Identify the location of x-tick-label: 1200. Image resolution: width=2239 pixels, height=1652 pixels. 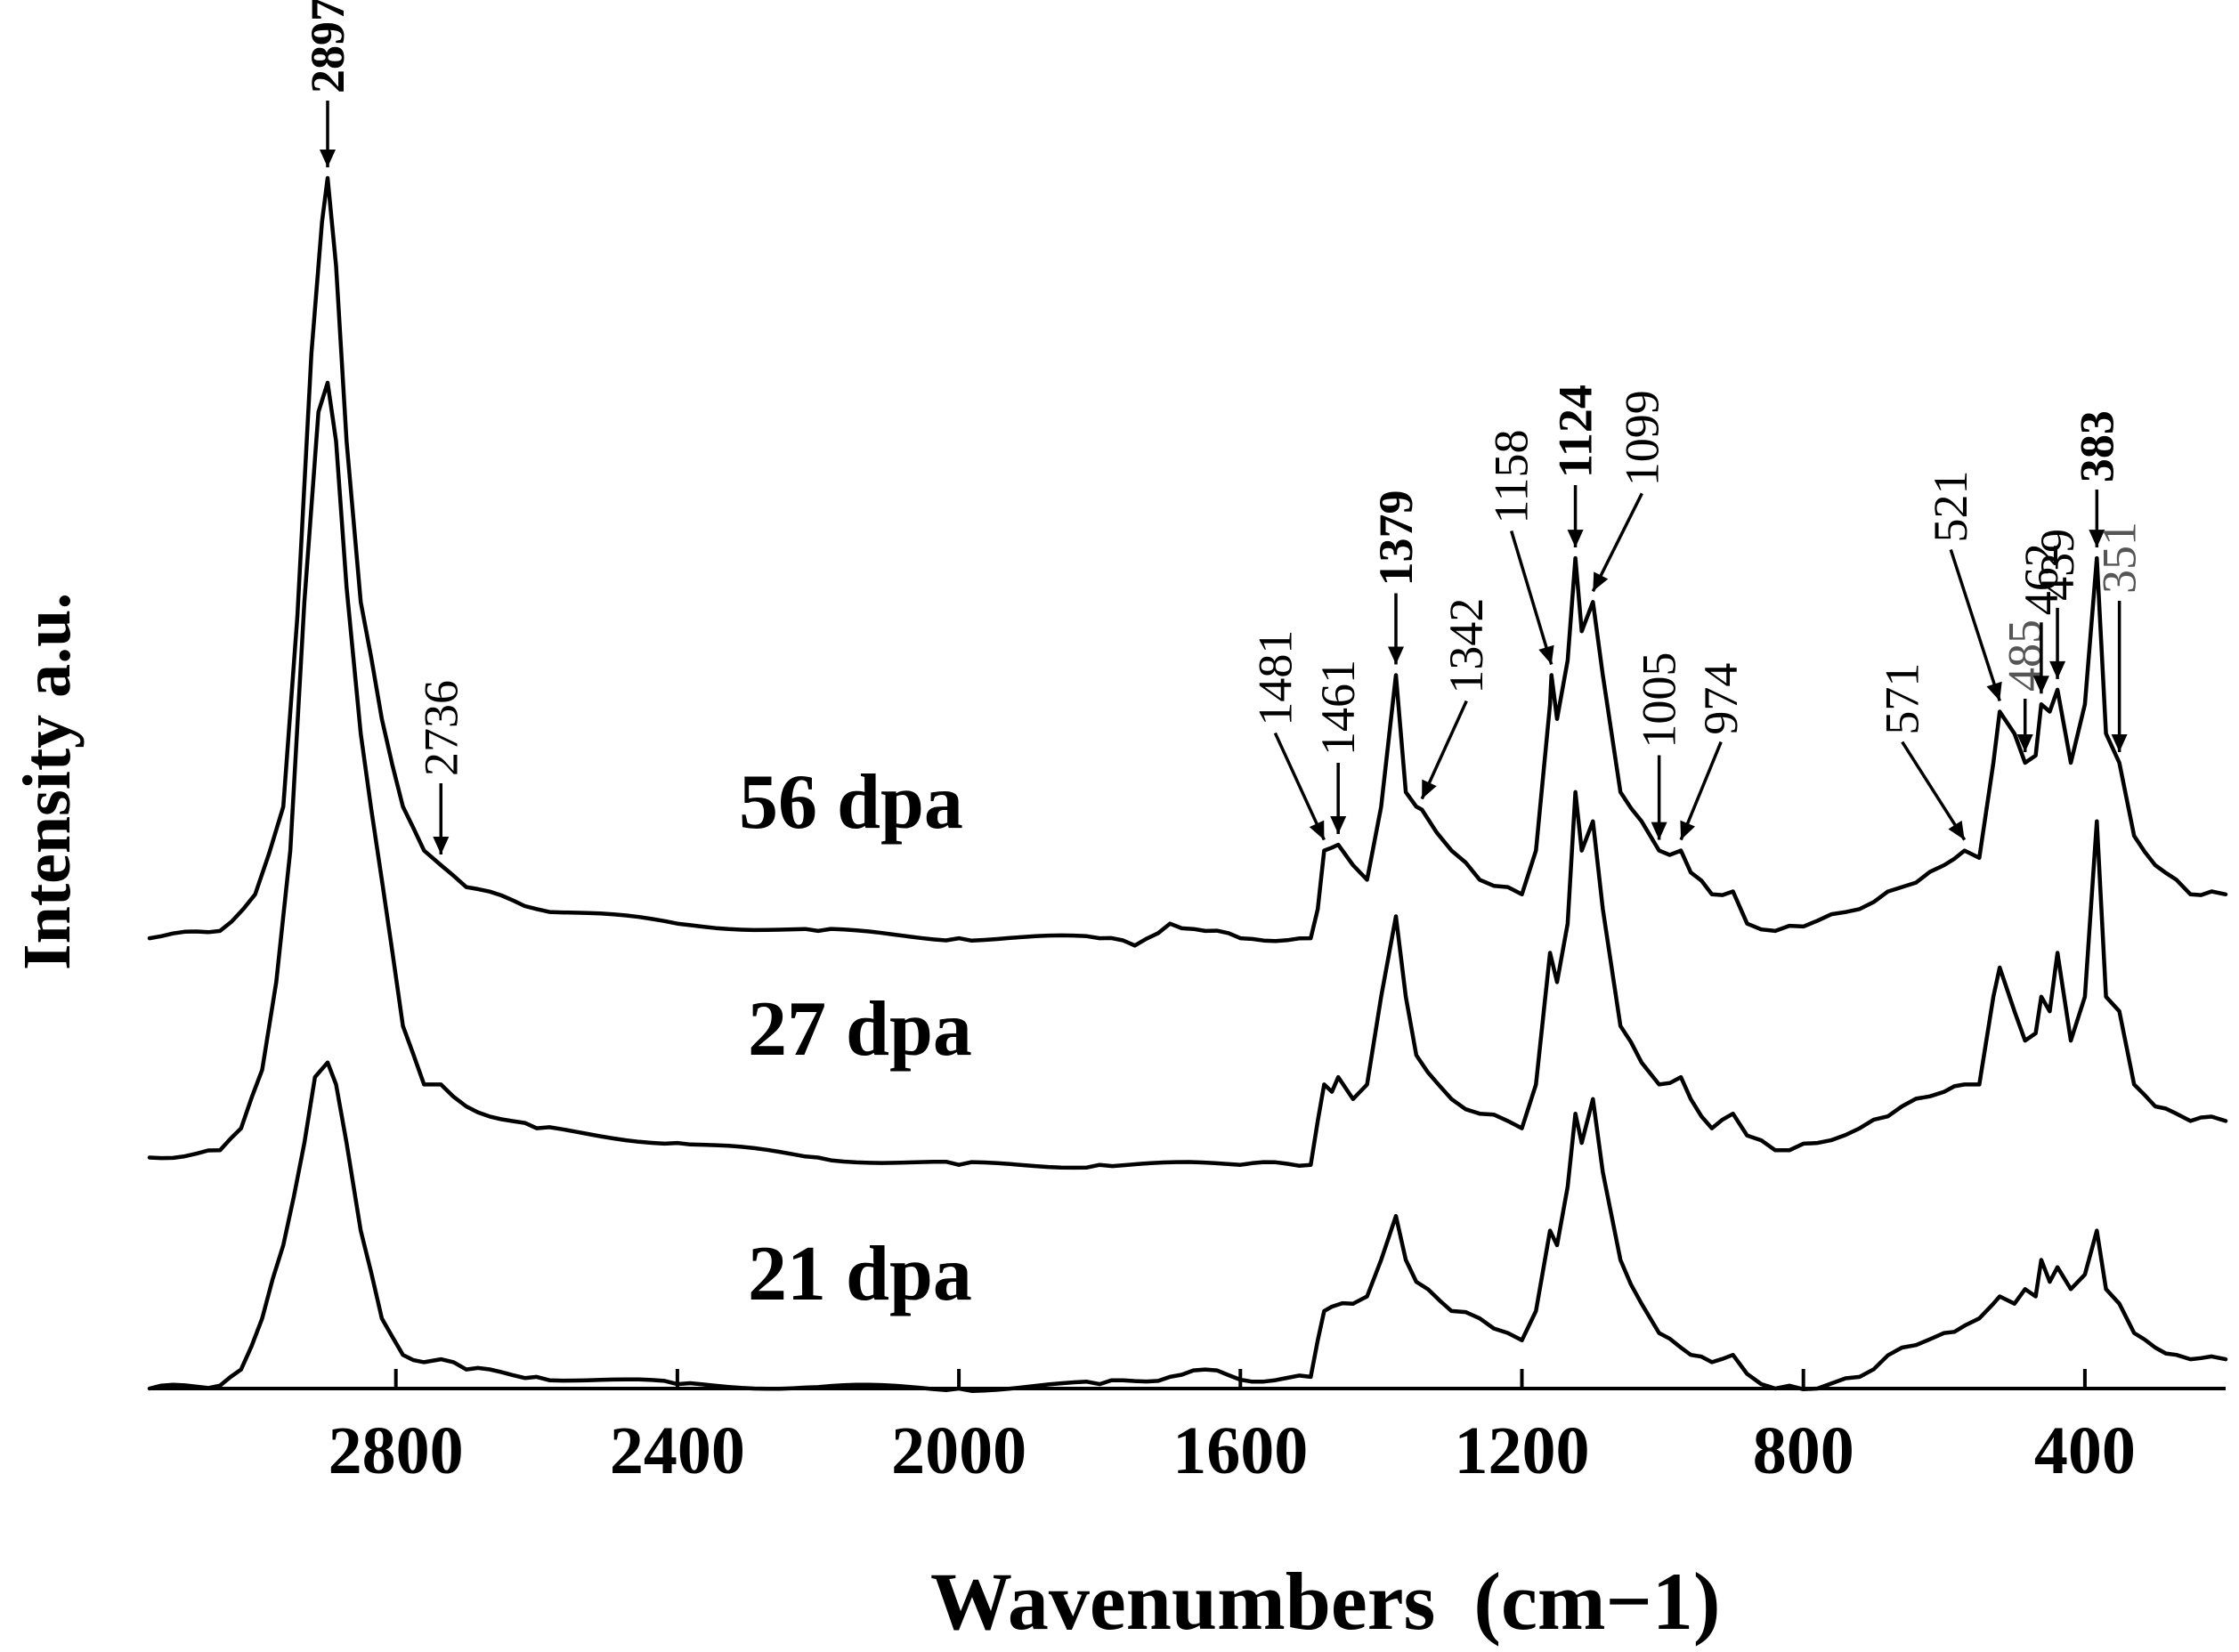
(1522, 1450).